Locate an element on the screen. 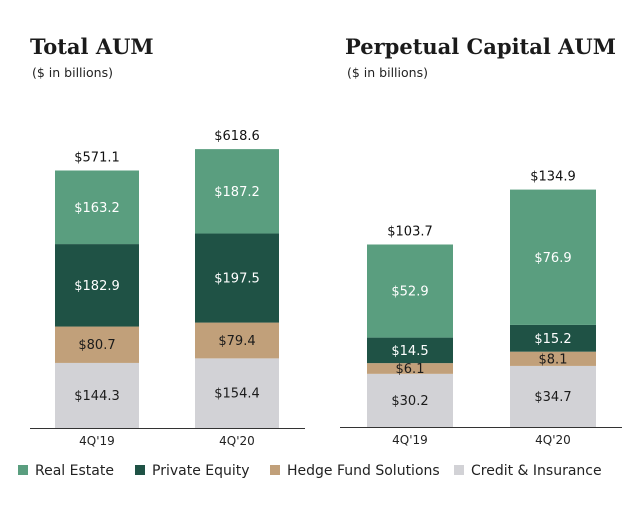 This screenshot has width=640, height=513. legend-item: Private Equity is located at coordinates (192, 471).